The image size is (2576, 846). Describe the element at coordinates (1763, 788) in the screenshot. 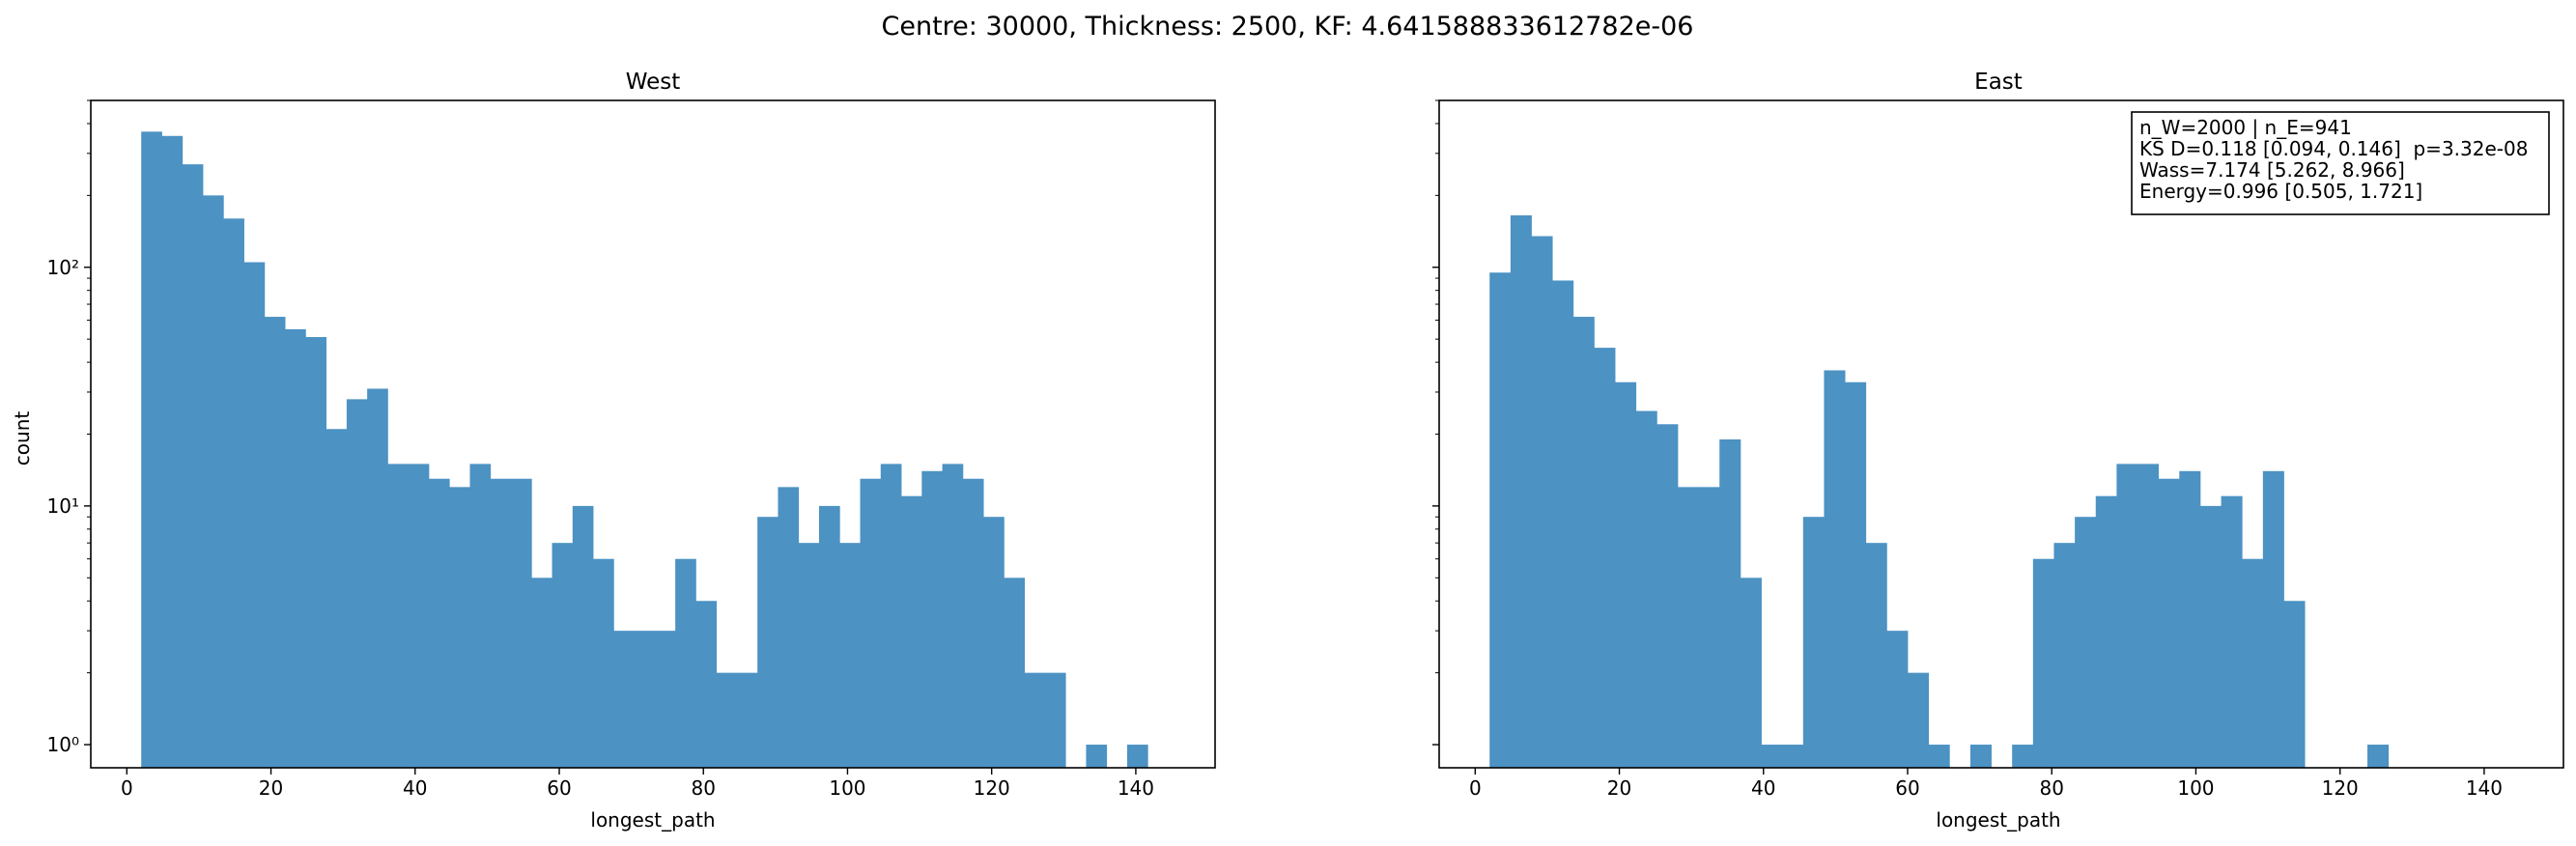

I see `east-xtick-label-2: 40` at that location.